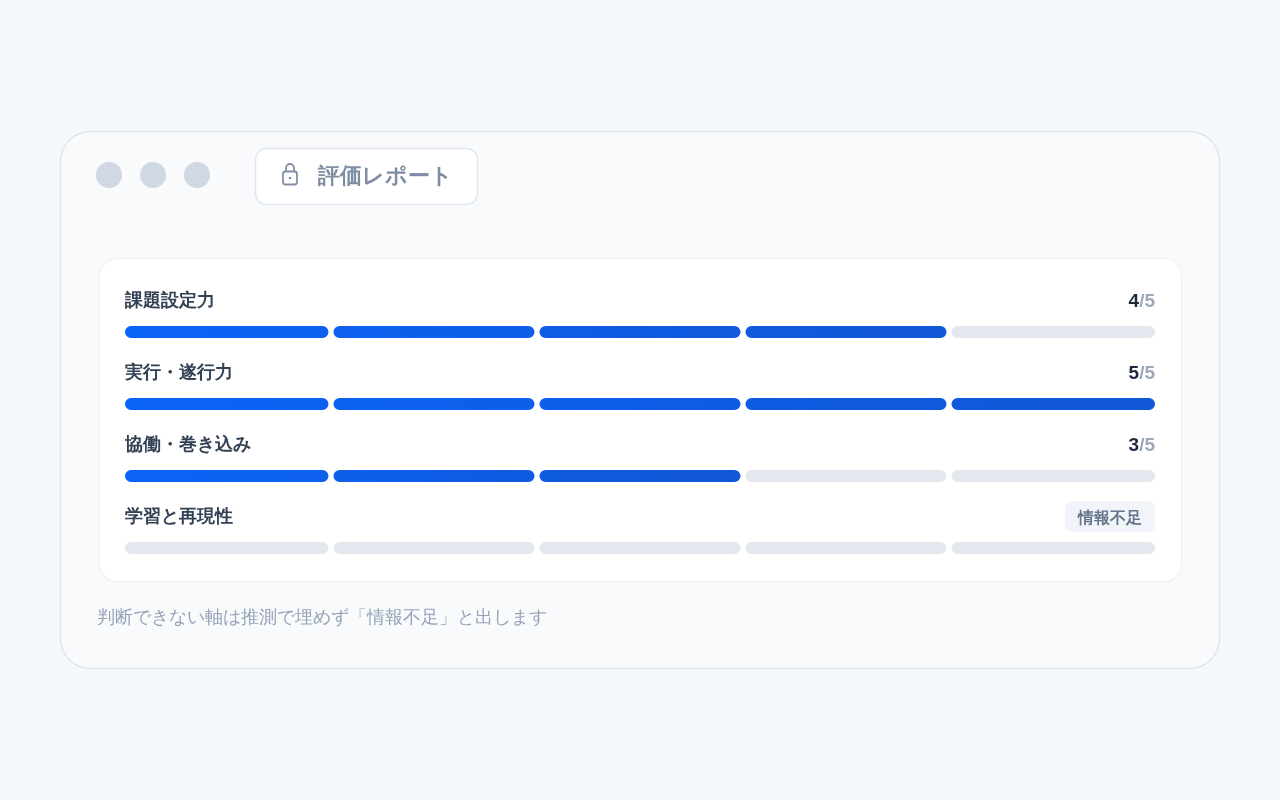  Describe the element at coordinates (1110, 517) in the screenshot. I see `text: 情報不足` at that location.